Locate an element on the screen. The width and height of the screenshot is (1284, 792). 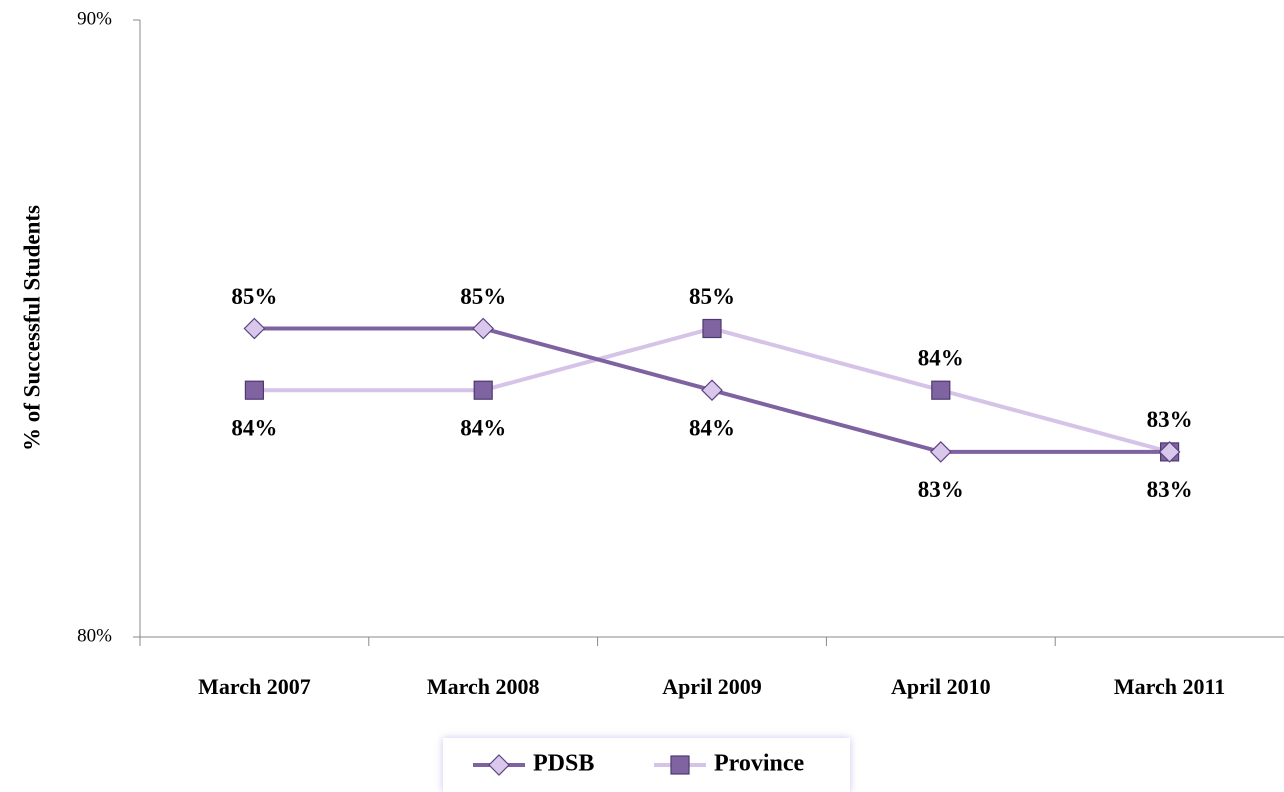
y-axis-label: % of Successful Students is located at coordinates (31, 328).